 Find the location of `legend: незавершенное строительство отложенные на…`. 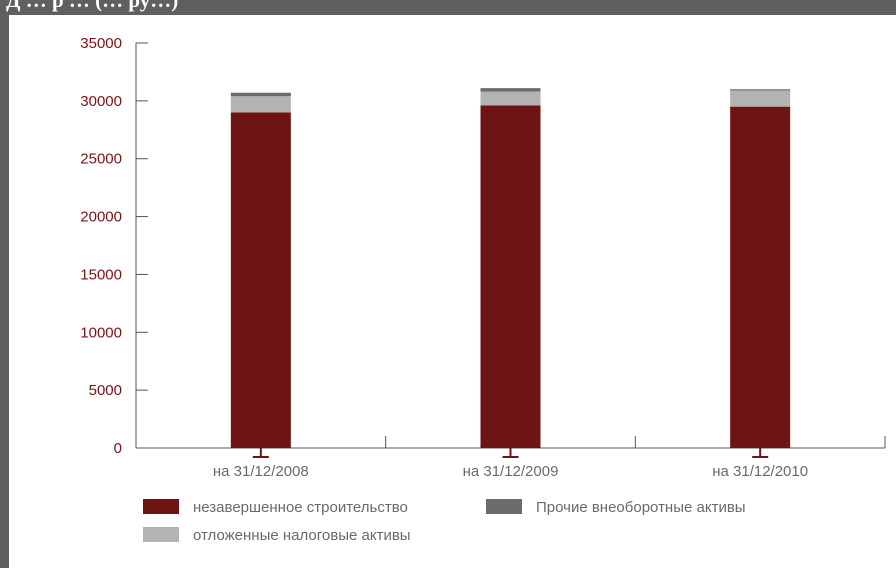

legend: незавершенное строительство отложенные на… is located at coordinates (444, 521).